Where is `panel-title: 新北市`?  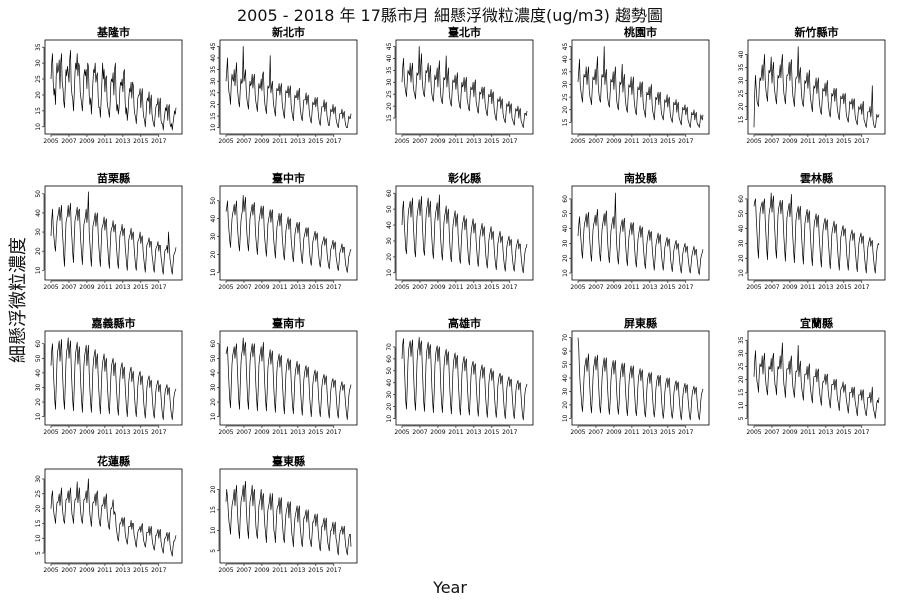
panel-title: 新北市 is located at coordinates (288, 32).